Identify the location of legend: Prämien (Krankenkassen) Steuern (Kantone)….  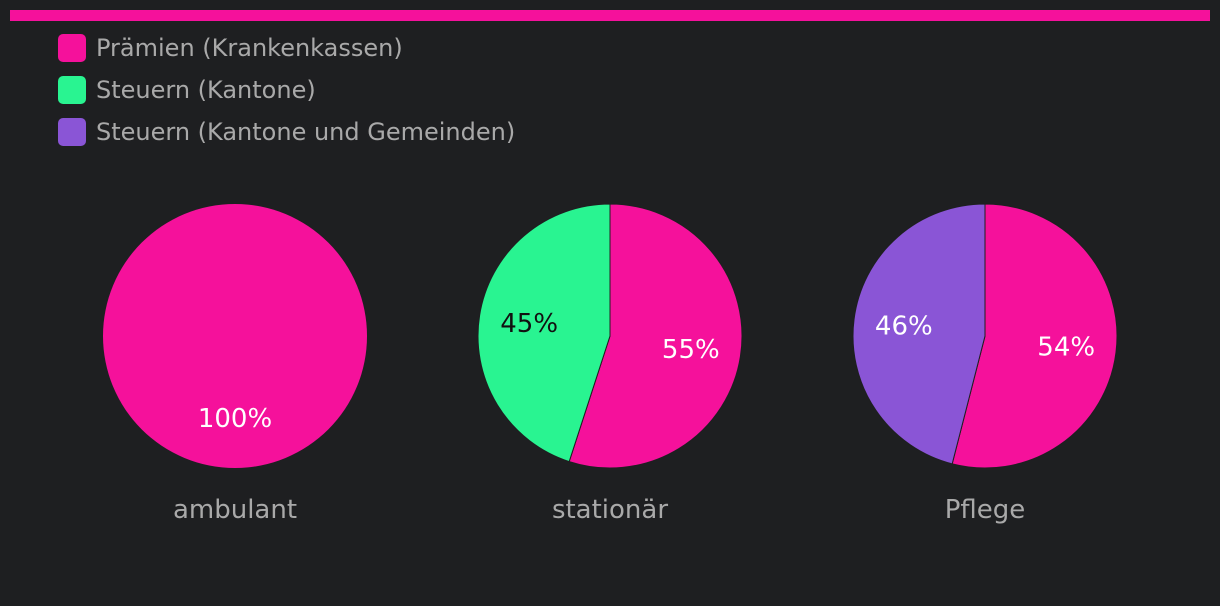
(286, 90).